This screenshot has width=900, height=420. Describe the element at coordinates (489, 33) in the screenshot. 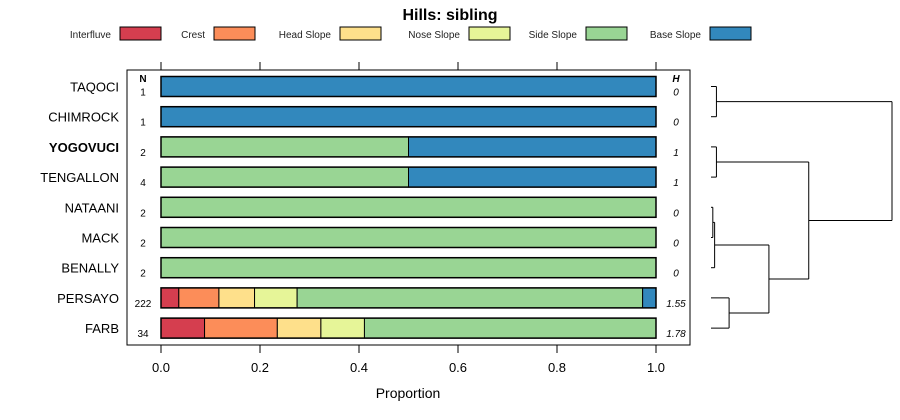

I see `legend-nose-slope-swatch` at that location.